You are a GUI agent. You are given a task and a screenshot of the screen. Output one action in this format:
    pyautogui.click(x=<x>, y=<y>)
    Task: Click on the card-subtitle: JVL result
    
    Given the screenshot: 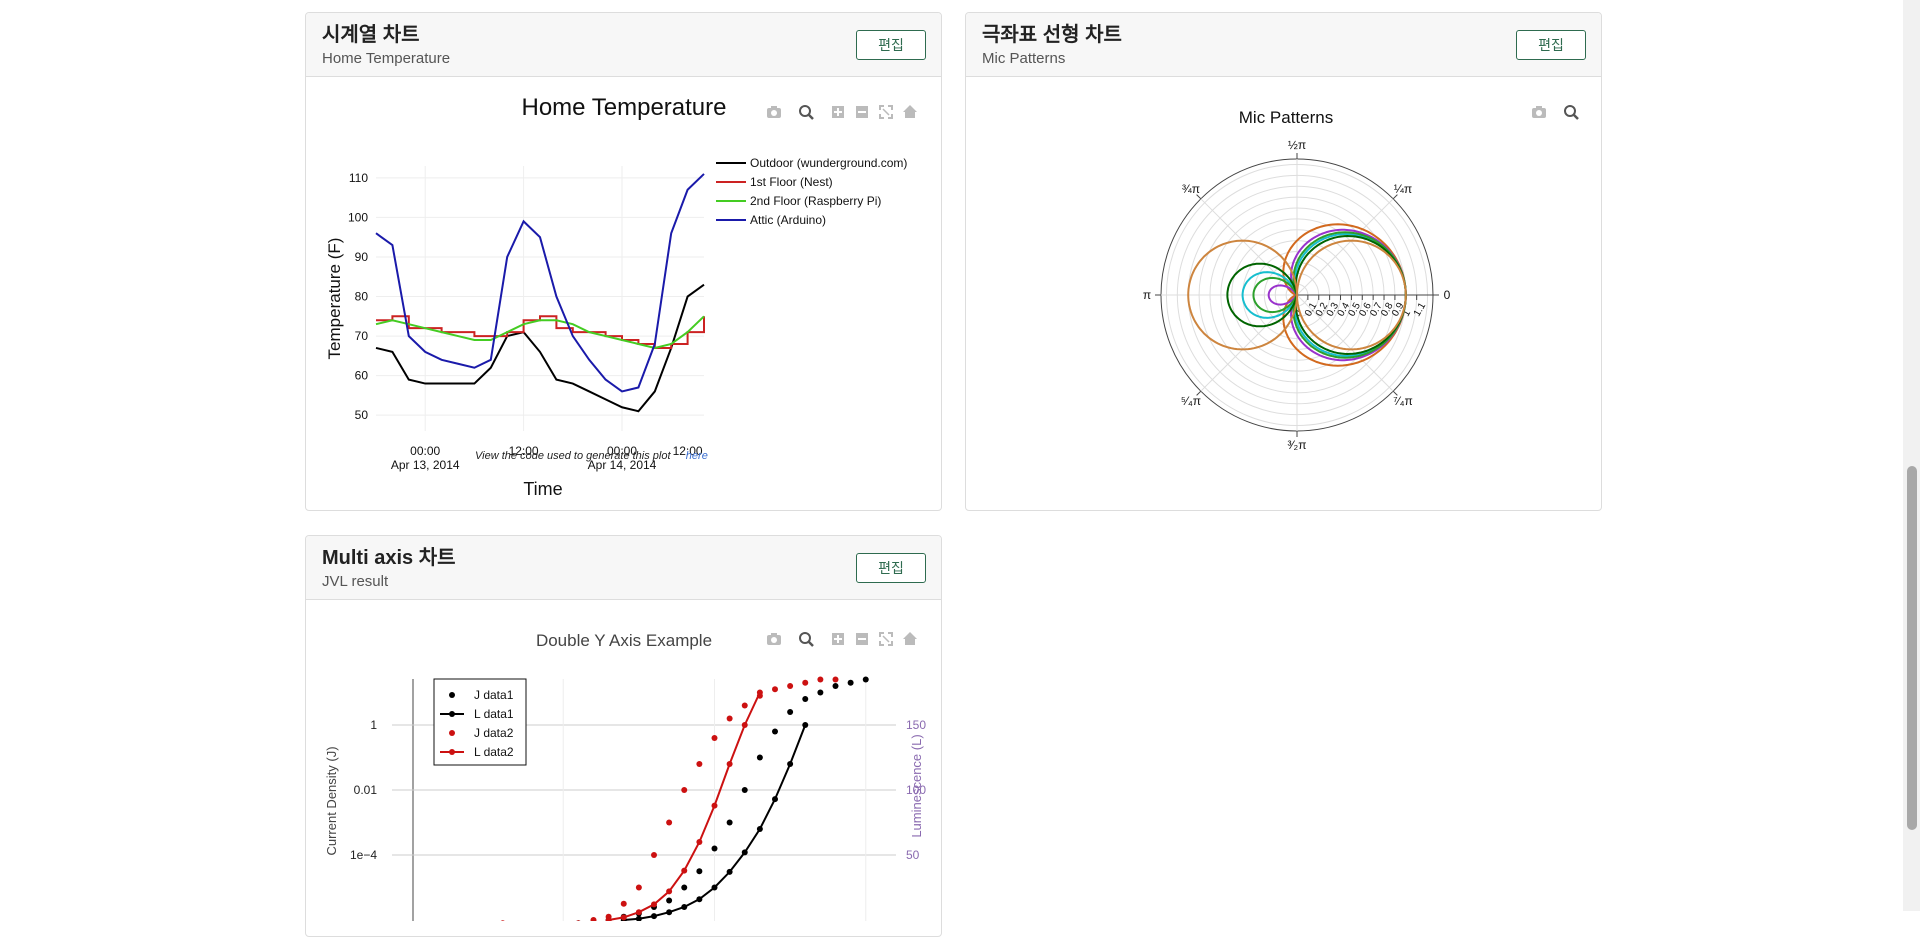 What is the action you would take?
    pyautogui.click(x=355, y=581)
    